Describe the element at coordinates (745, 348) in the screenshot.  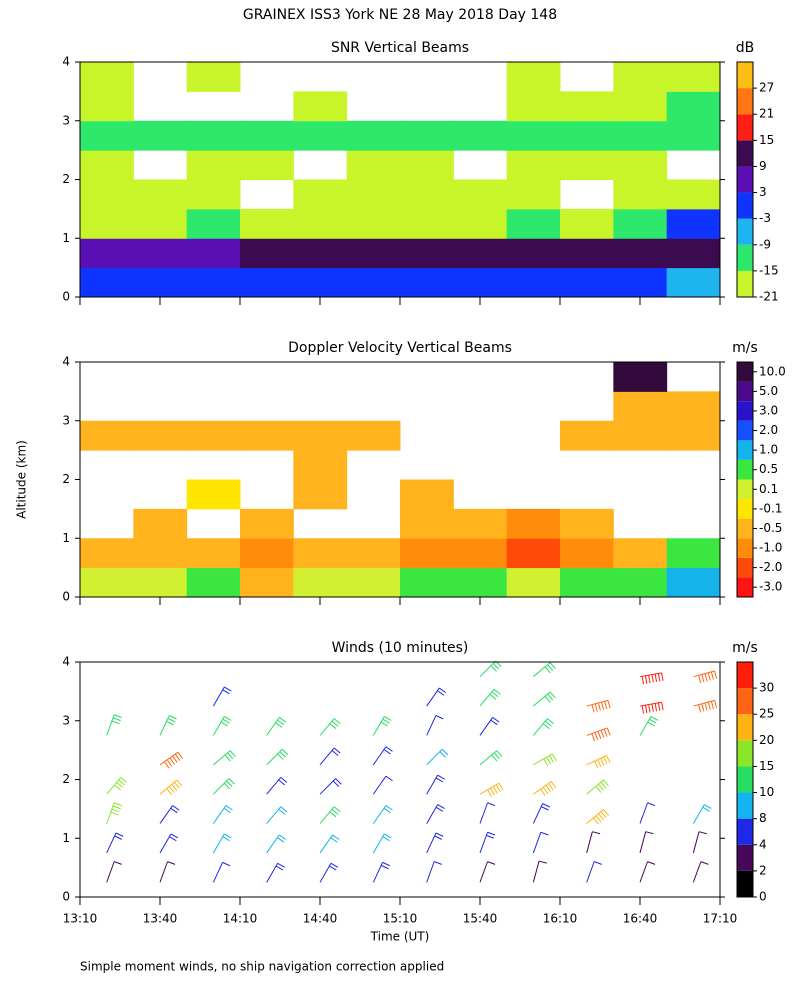
I see `colorbar-unit: m/s` at that location.